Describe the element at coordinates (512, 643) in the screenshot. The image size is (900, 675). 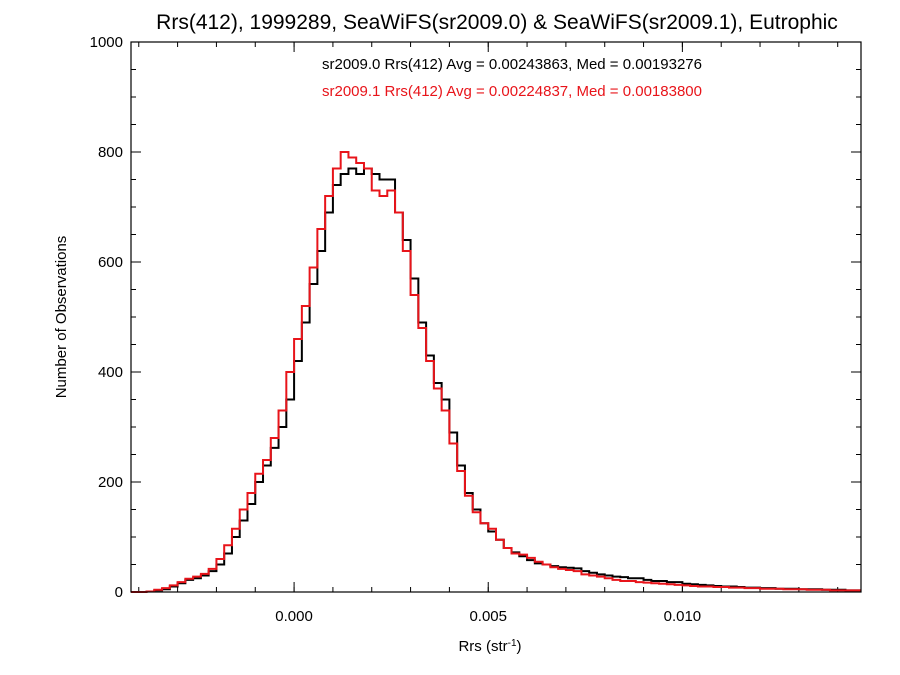
I see `x-axis-label-sup: -1` at that location.